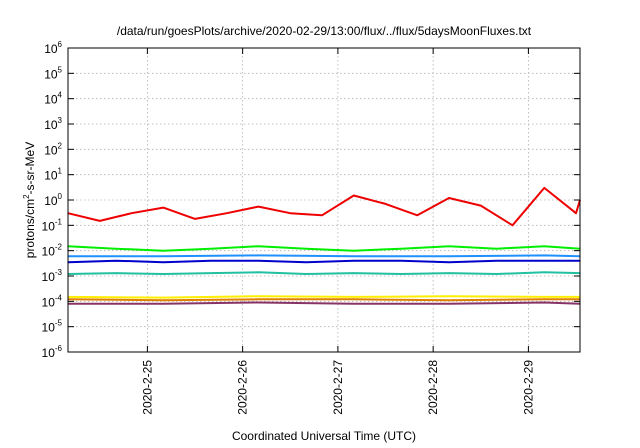 This screenshot has height=448, width=640. What do you see at coordinates (528, 387) in the screenshot?
I see `x-tick-label: 2020-2-29` at bounding box center [528, 387].